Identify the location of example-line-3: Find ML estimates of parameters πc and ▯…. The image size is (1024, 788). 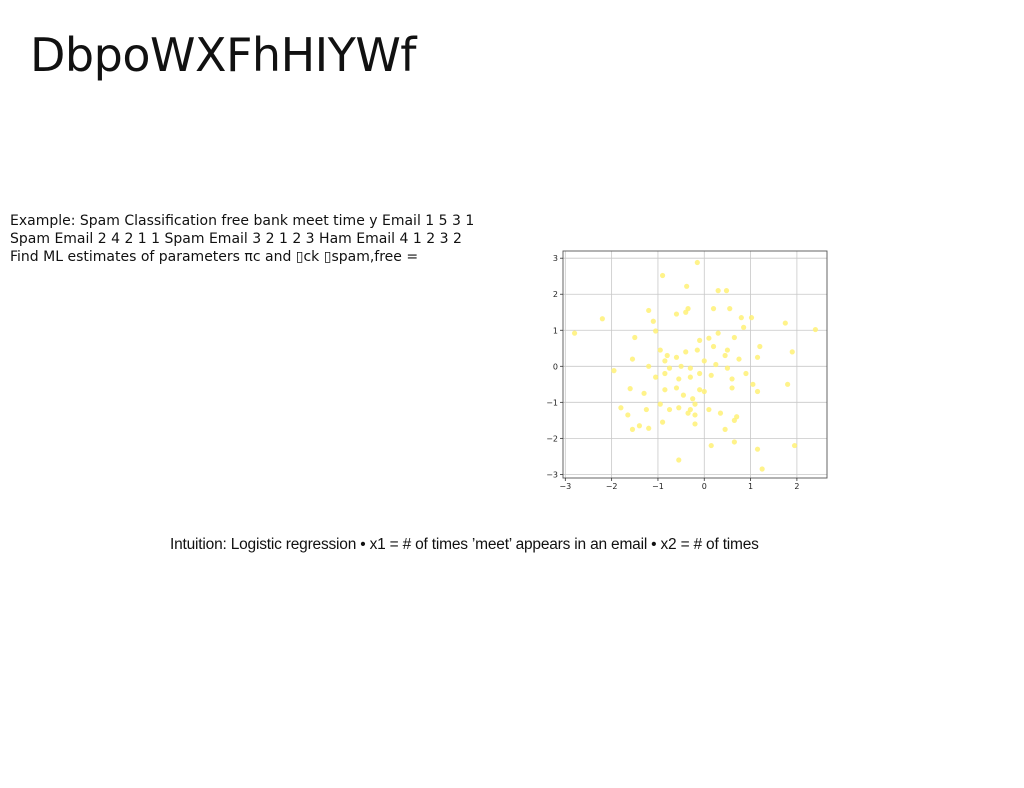
(214, 257).